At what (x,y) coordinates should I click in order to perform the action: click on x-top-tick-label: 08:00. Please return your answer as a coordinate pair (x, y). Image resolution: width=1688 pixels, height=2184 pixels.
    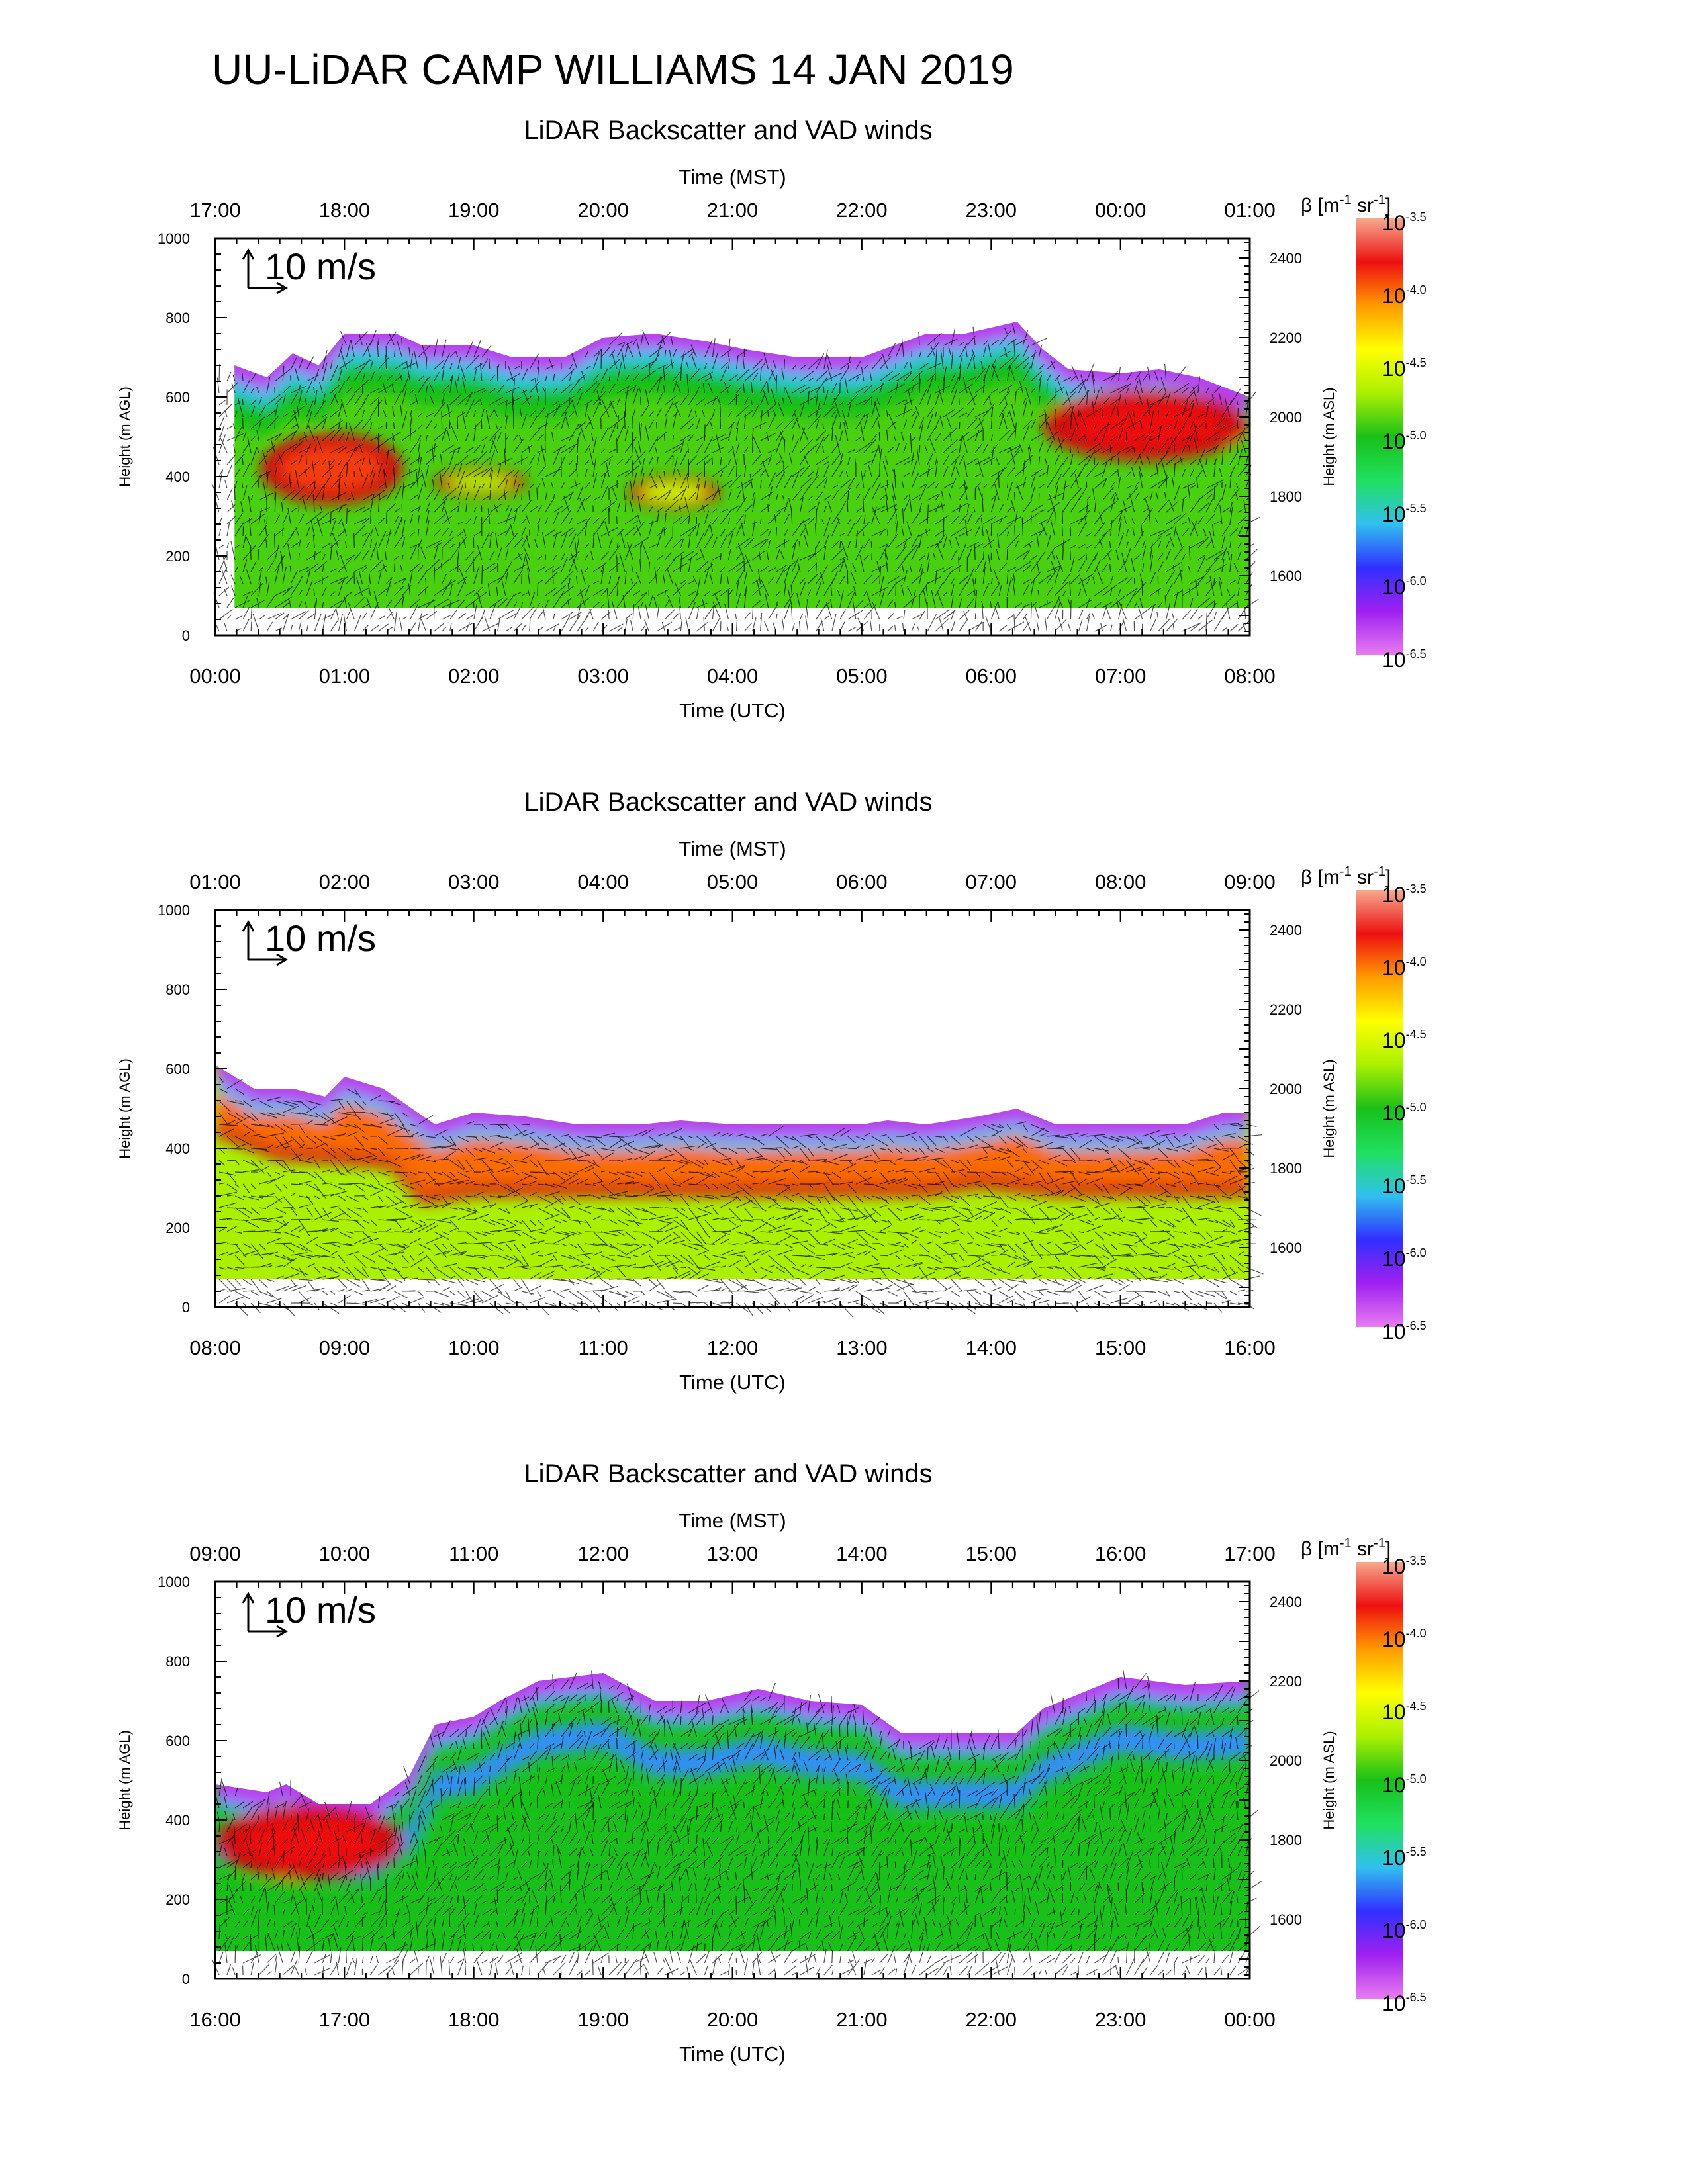
    Looking at the image, I should click on (1121, 882).